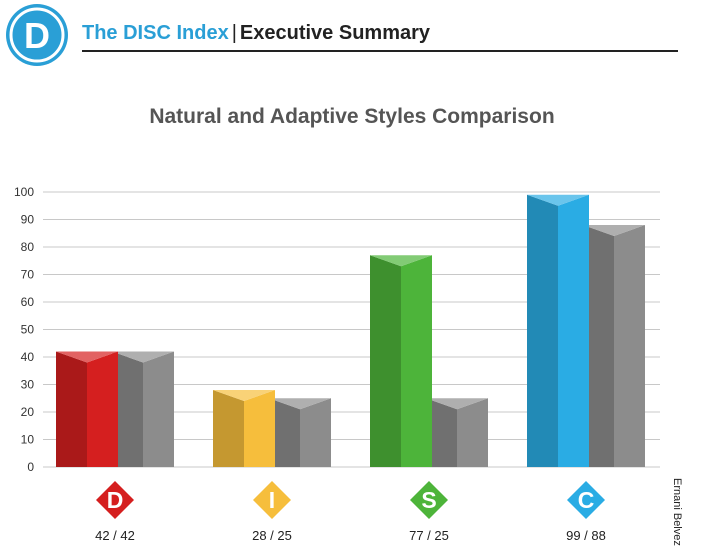  What do you see at coordinates (155, 33) in the screenshot?
I see `brand-name: The DISC Index` at bounding box center [155, 33].